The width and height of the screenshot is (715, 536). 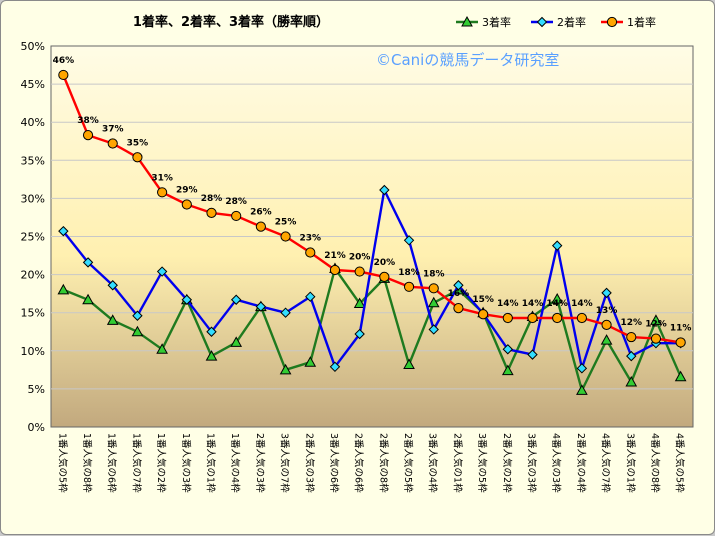 I want to click on legend: 3着率 2着率 1着率, so click(x=556, y=22).